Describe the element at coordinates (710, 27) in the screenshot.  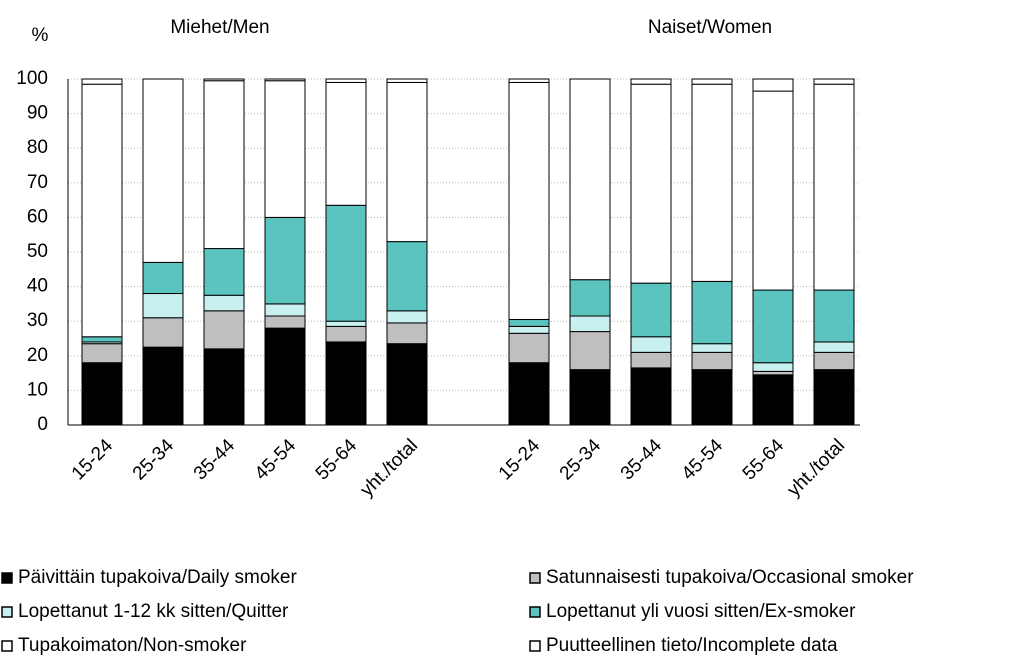
I see `group-label: Naiset/Women` at that location.